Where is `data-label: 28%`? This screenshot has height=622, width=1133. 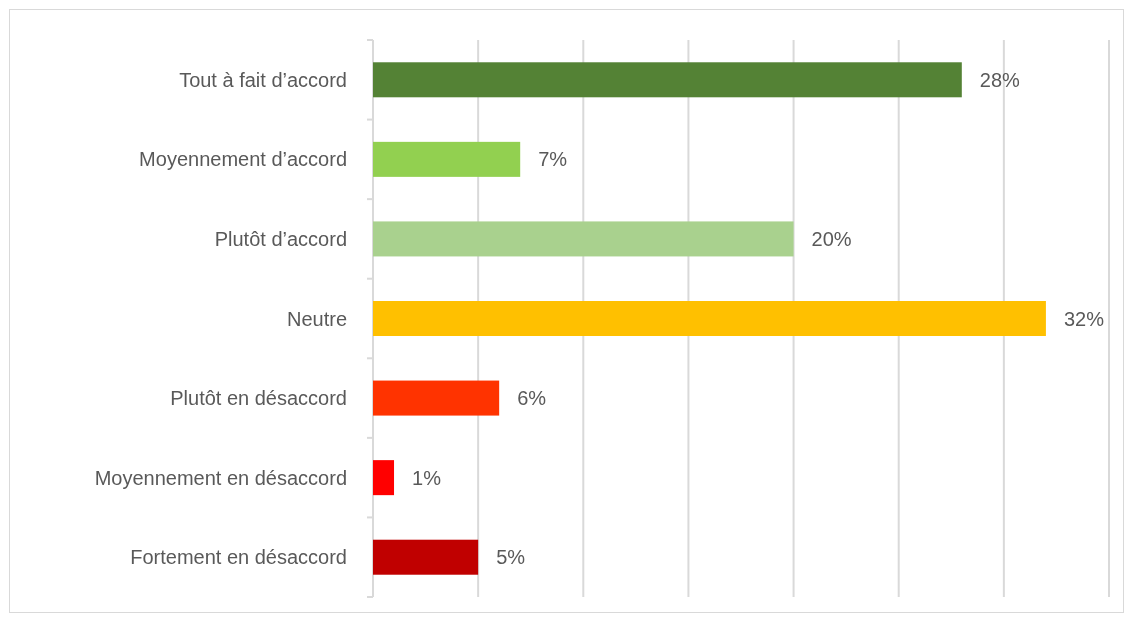
data-label: 28% is located at coordinates (1000, 79).